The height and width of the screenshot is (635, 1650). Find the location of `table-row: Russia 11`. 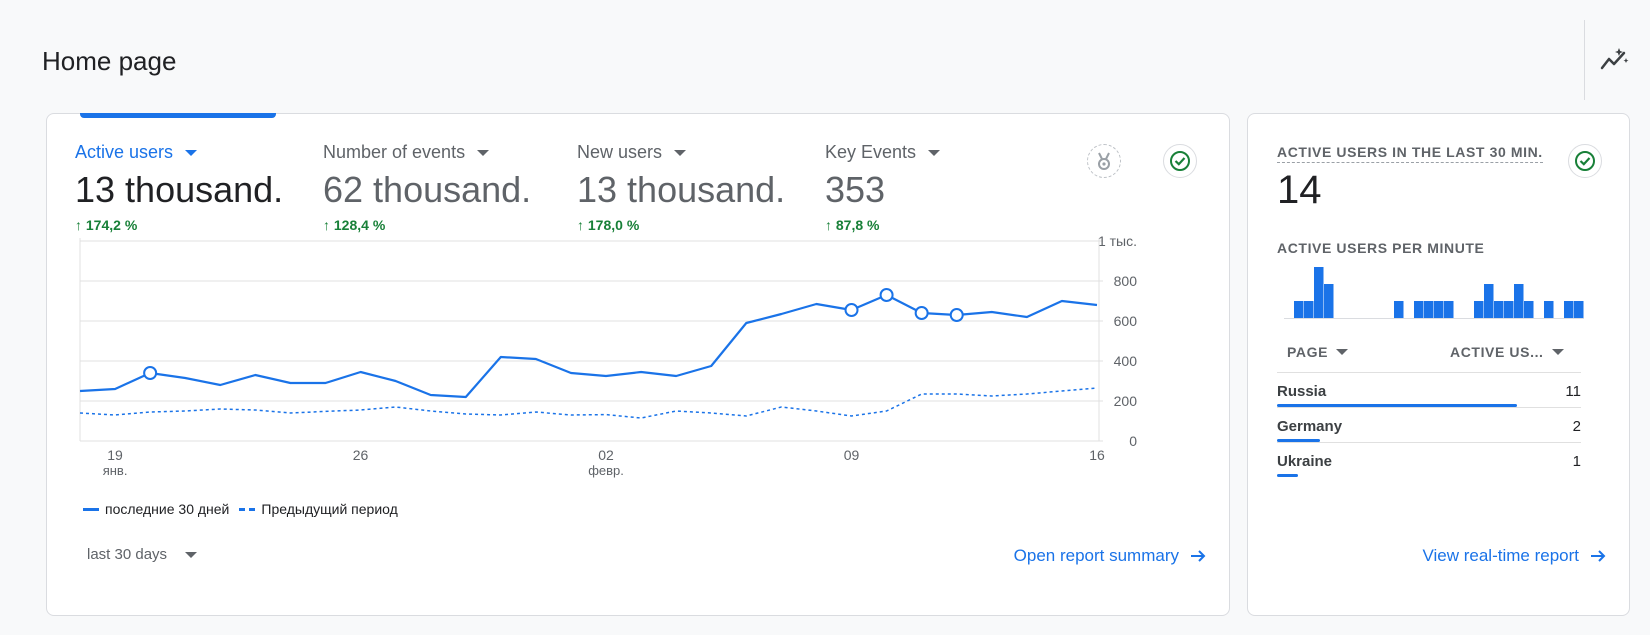

table-row: Russia 11 is located at coordinates (1429, 389).